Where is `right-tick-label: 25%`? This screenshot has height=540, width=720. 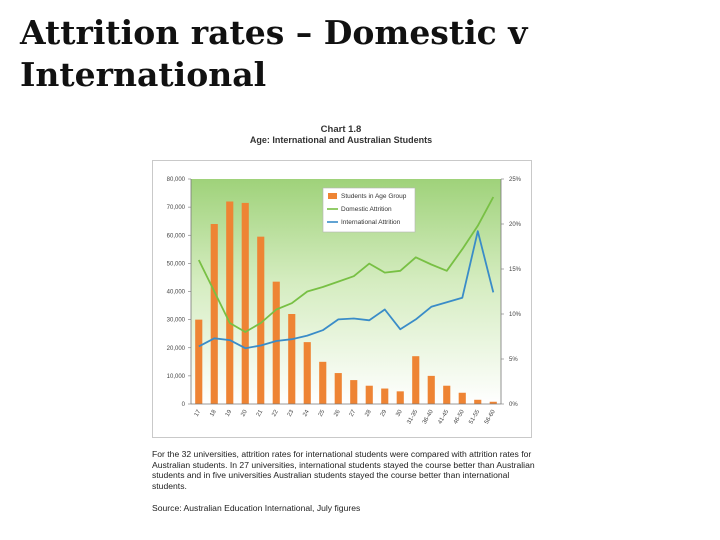
right-tick-label: 25% is located at coordinates (515, 180).